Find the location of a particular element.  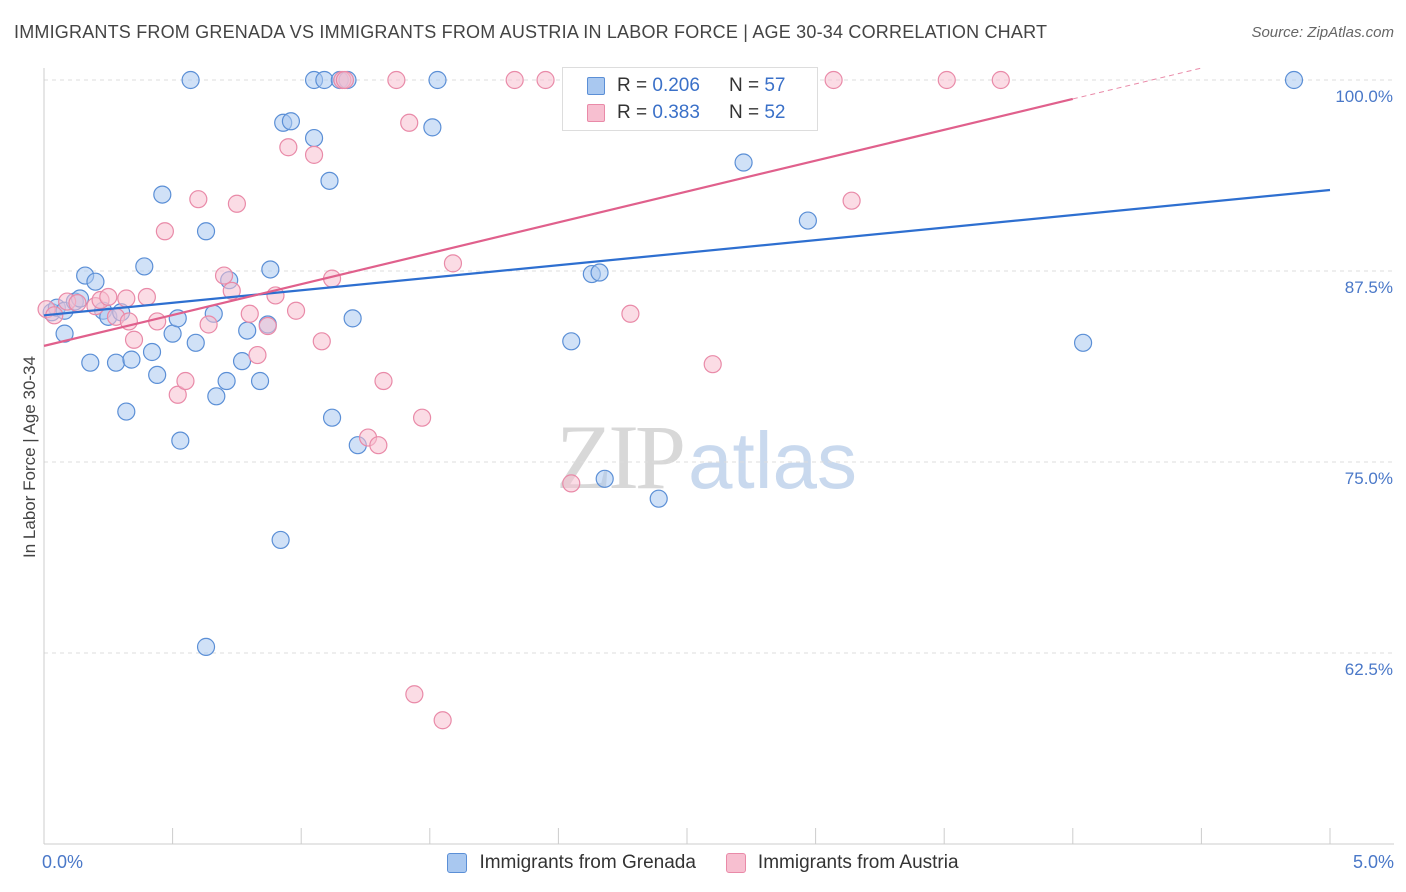

y-tick-label: 62.5% is located at coordinates (1369, 669).